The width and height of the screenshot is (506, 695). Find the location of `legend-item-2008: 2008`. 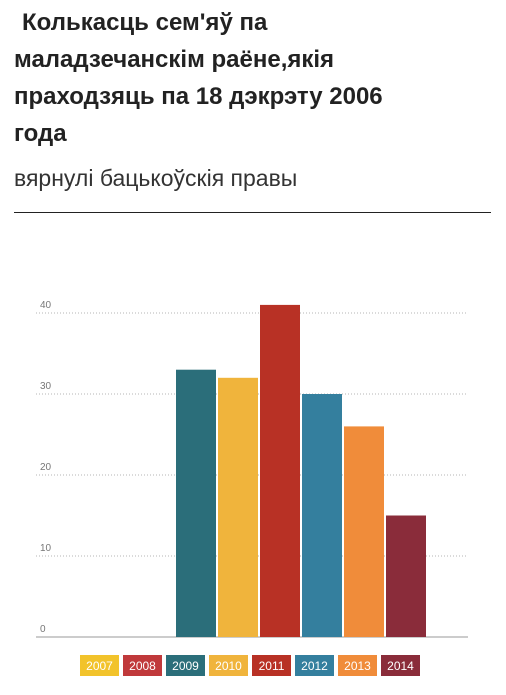

legend-item-2008: 2008 is located at coordinates (142, 665).